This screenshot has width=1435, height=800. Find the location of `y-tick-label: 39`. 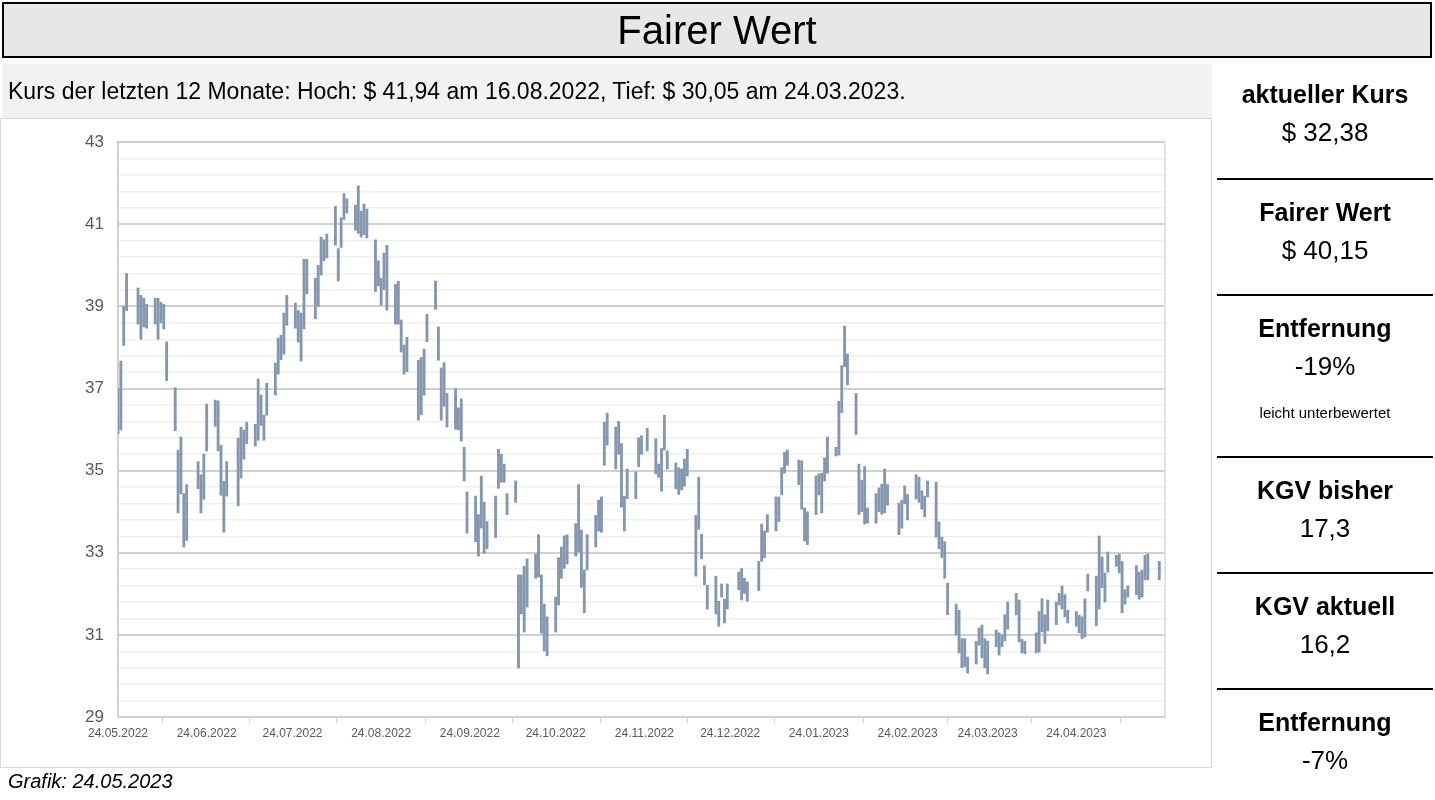

y-tick-label: 39 is located at coordinates (94, 306).